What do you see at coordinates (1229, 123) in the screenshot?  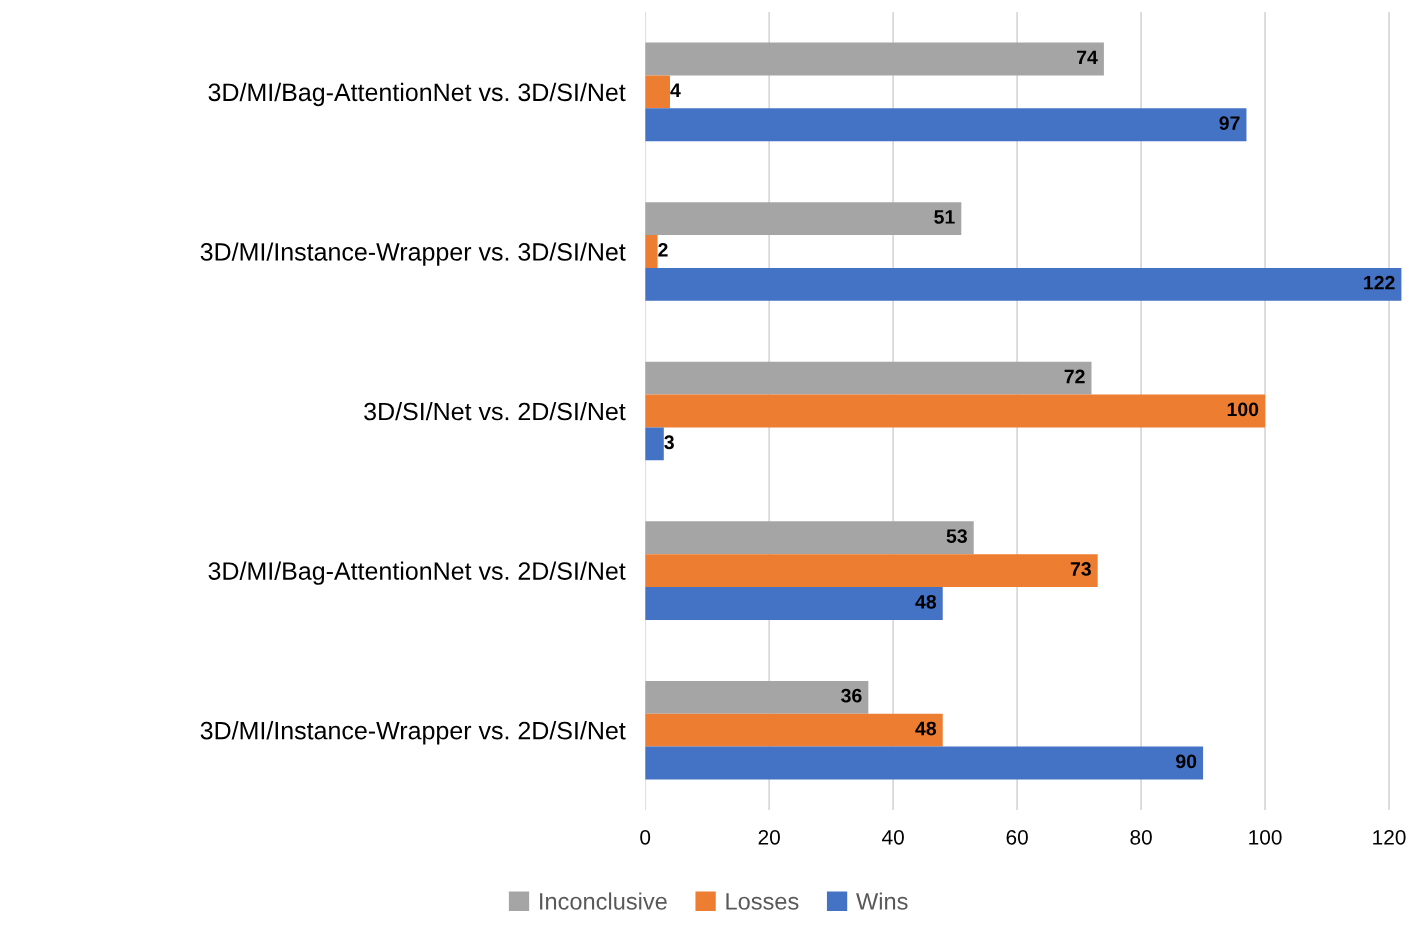 I see `data-label: 97` at bounding box center [1229, 123].